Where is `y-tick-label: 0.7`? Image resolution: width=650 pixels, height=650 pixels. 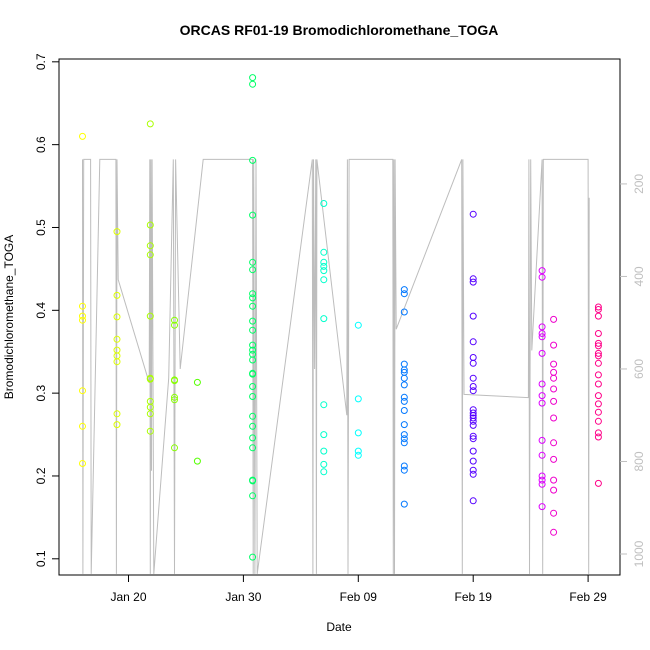 y-tick-label: 0.7 is located at coordinates (41, 61).